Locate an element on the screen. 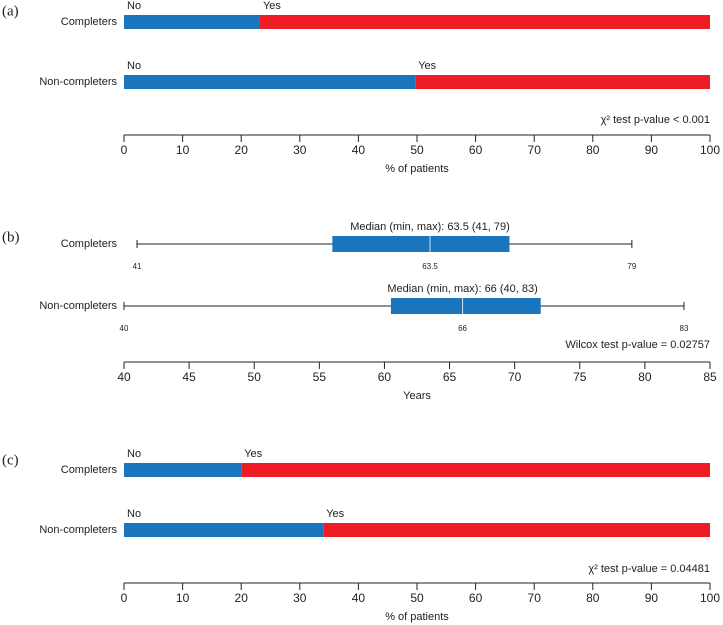 The height and width of the screenshot is (625, 723). x-tick-label: 85 is located at coordinates (710, 377).